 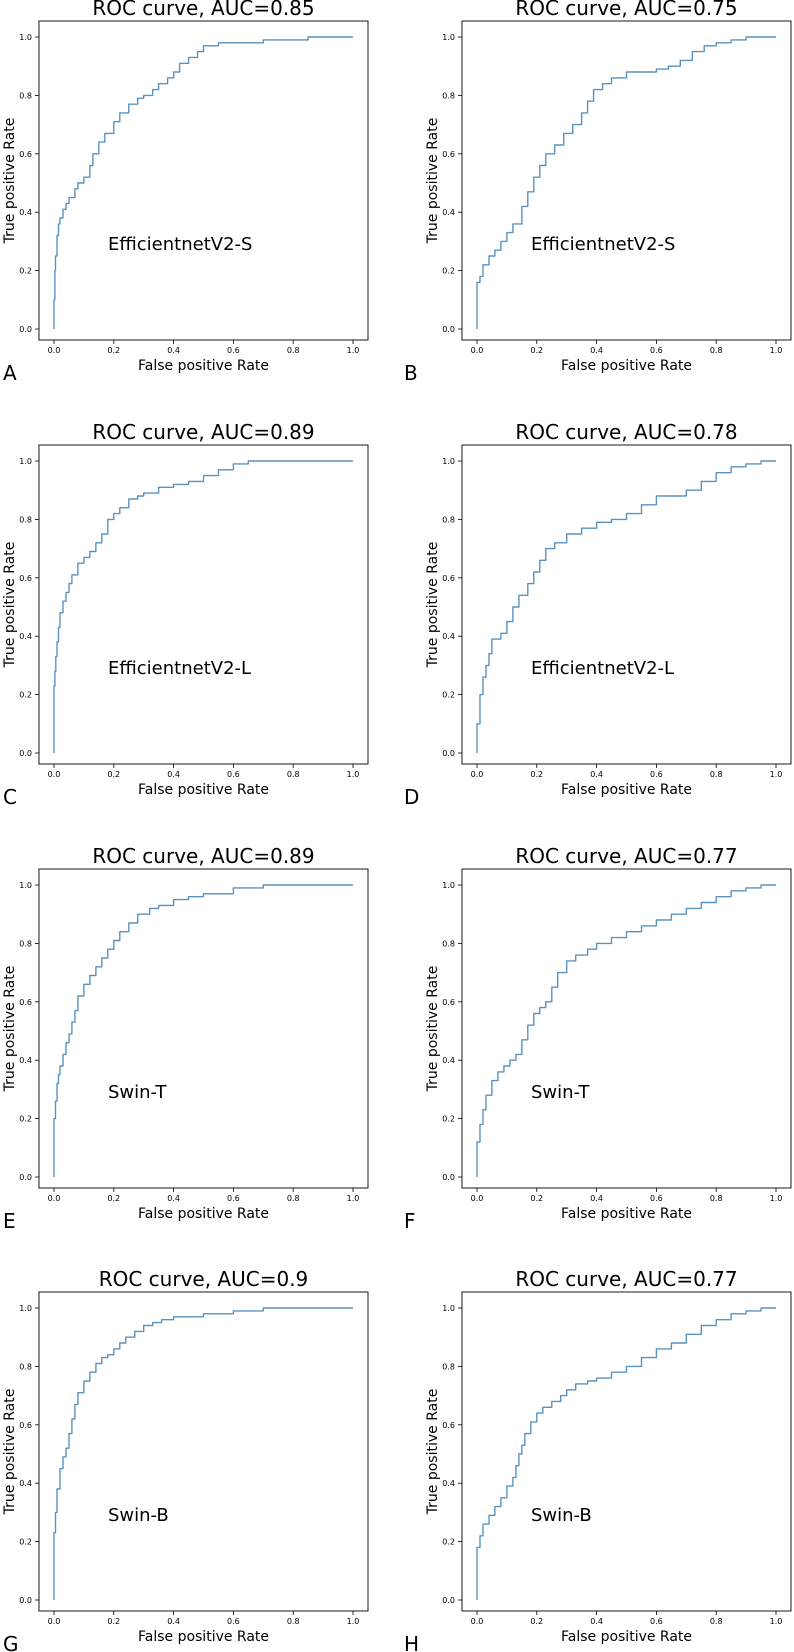 I want to click on model-annotation: EfficientnetV2-S, so click(x=603, y=244).